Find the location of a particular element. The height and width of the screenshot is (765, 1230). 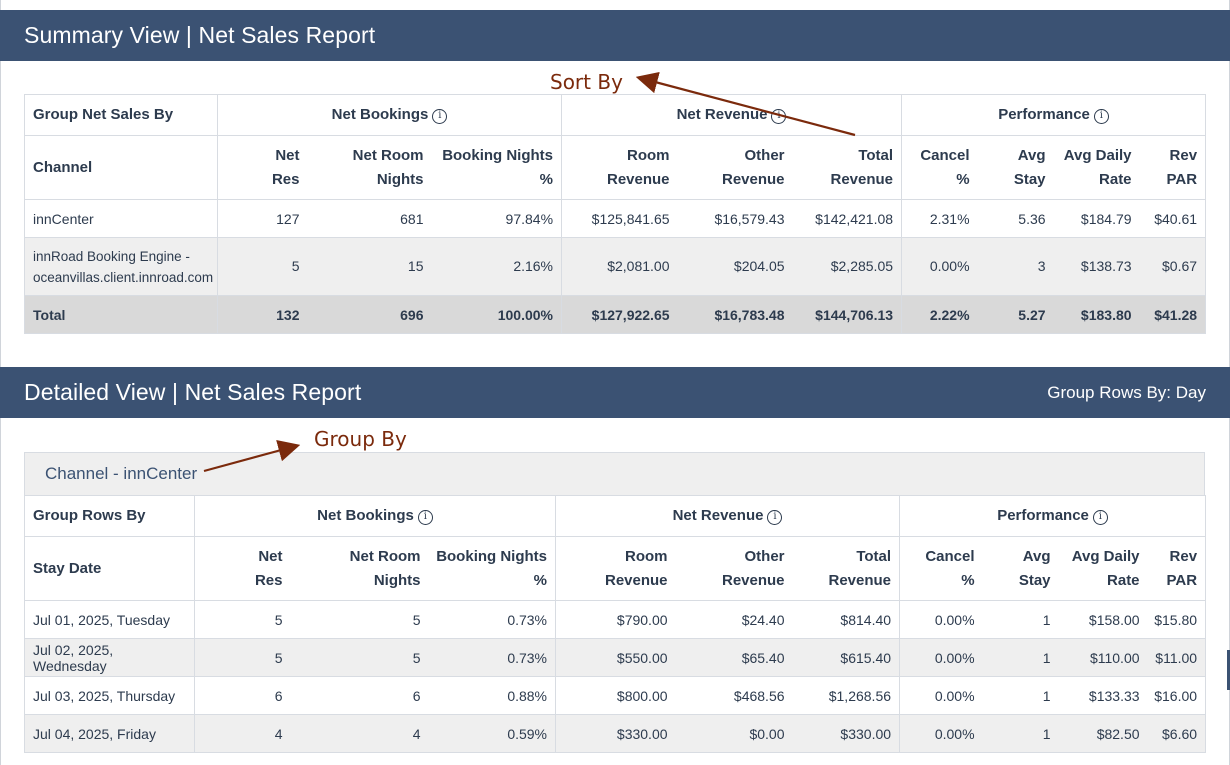

cell: $24.40 is located at coordinates (734, 619).